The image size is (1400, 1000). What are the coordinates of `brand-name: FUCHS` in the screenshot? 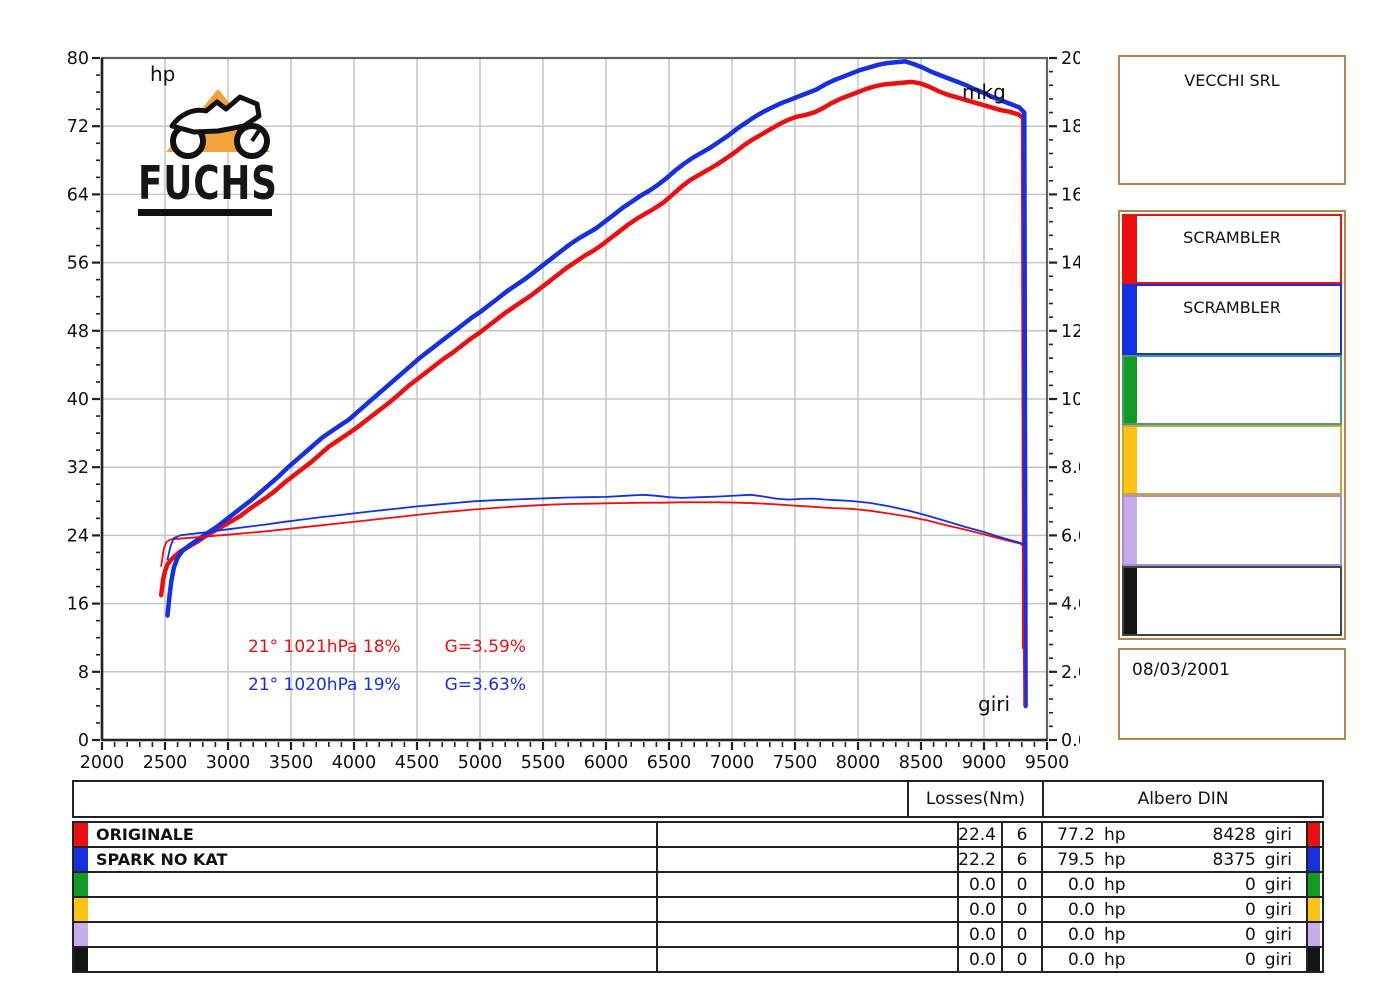 It's located at (208, 183).